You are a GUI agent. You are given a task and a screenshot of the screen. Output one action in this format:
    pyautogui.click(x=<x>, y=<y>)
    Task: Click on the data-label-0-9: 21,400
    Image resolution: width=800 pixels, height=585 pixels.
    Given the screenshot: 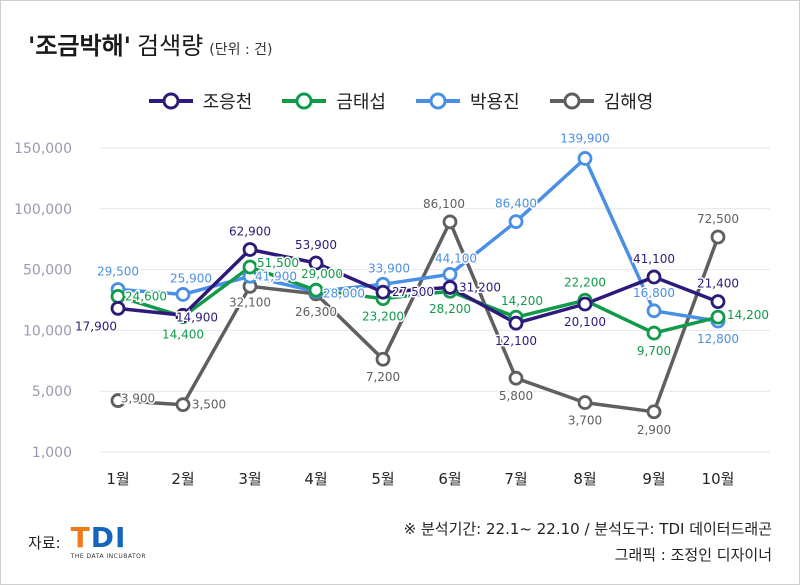 What is the action you would take?
    pyautogui.click(x=718, y=284)
    